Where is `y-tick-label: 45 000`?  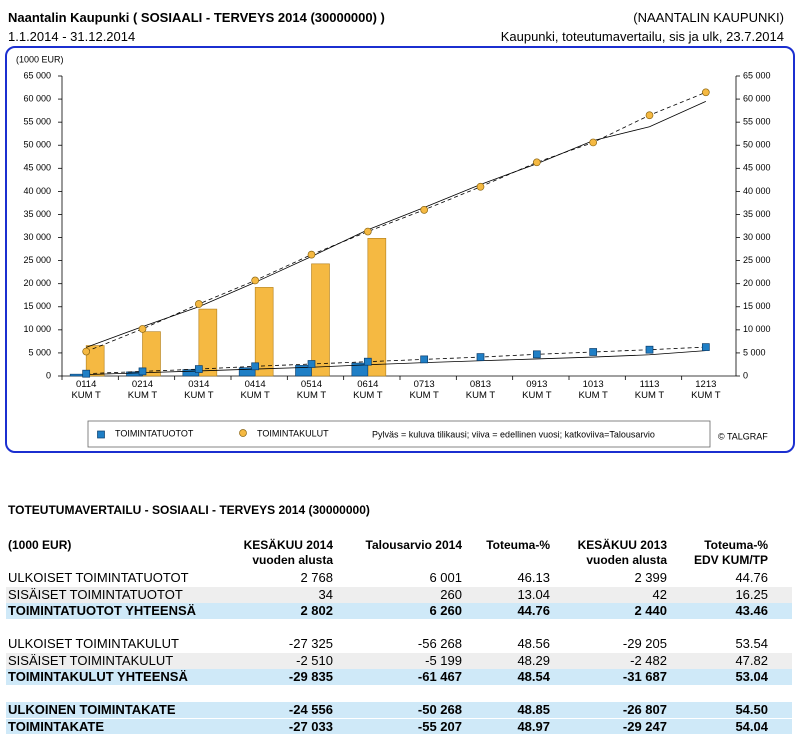 y-tick-label: 45 000 is located at coordinates (37, 168).